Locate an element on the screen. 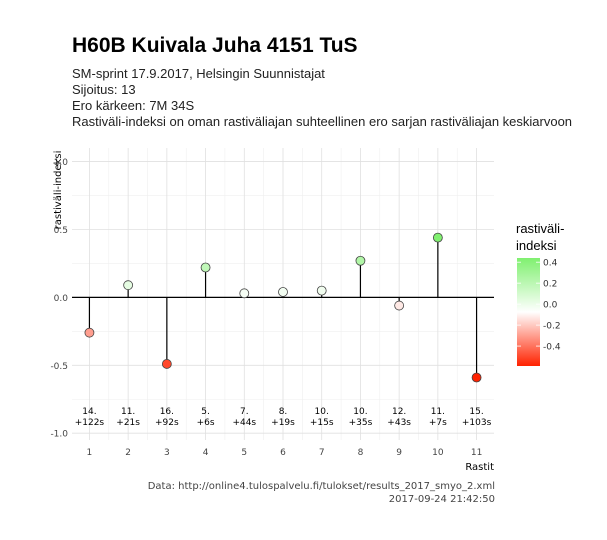  x-tick-label: 11 is located at coordinates (476, 453).